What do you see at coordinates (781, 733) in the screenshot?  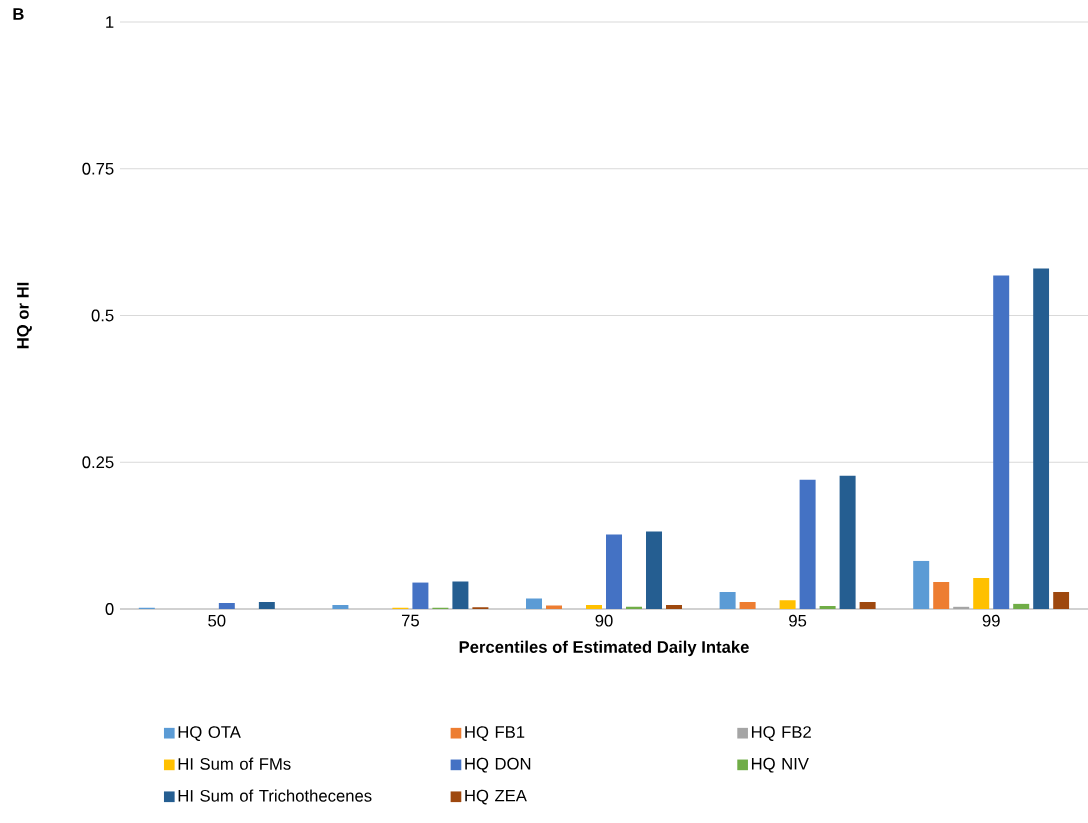 I see `legend-label: HQ FB2` at bounding box center [781, 733].